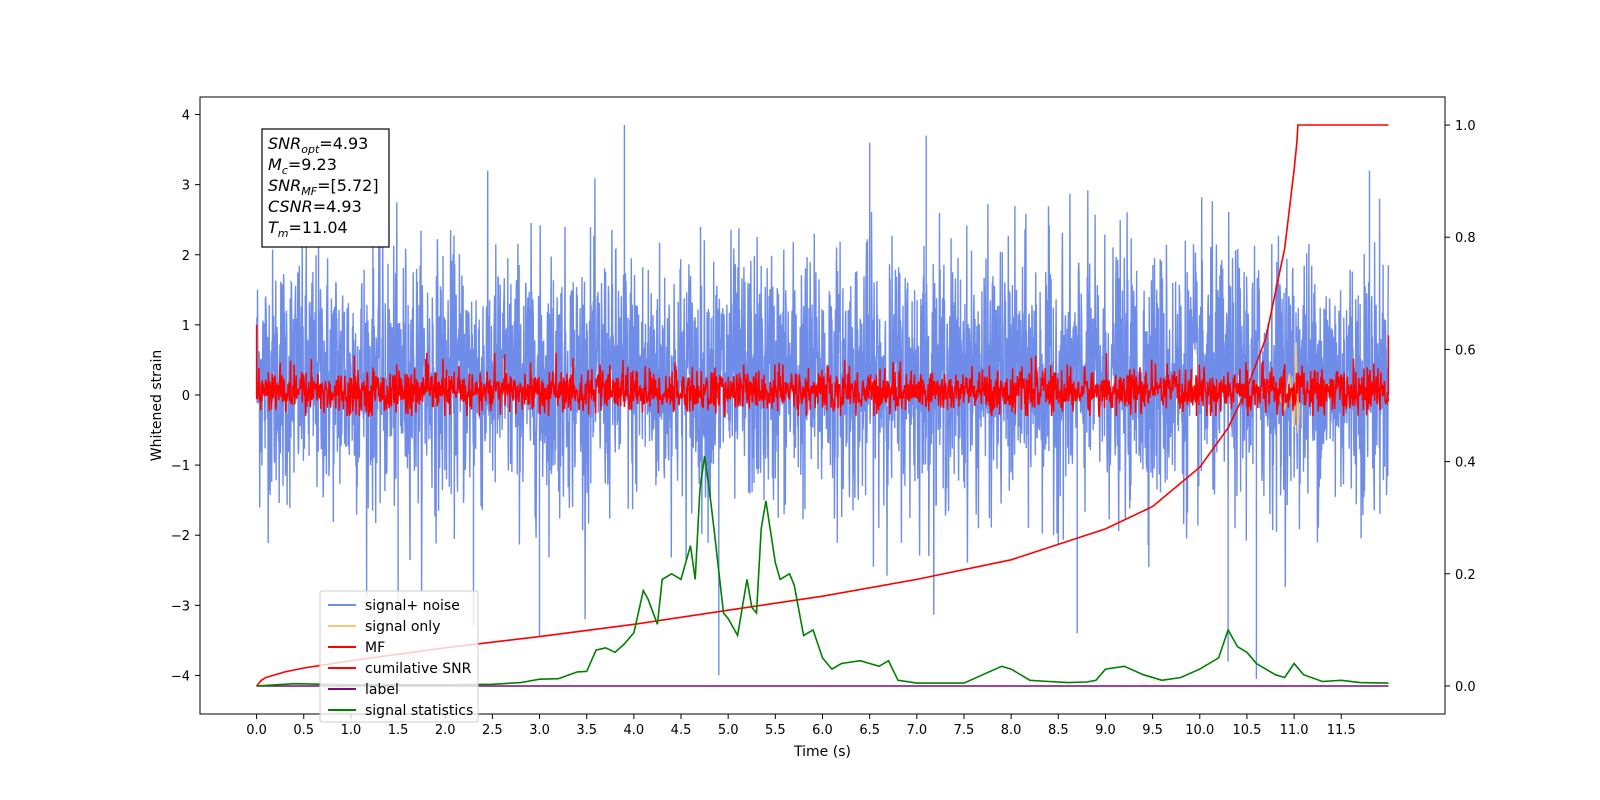 This screenshot has height=800, width=1600. I want to click on annotation-line: SNRMF=[5.72], so click(323, 187).